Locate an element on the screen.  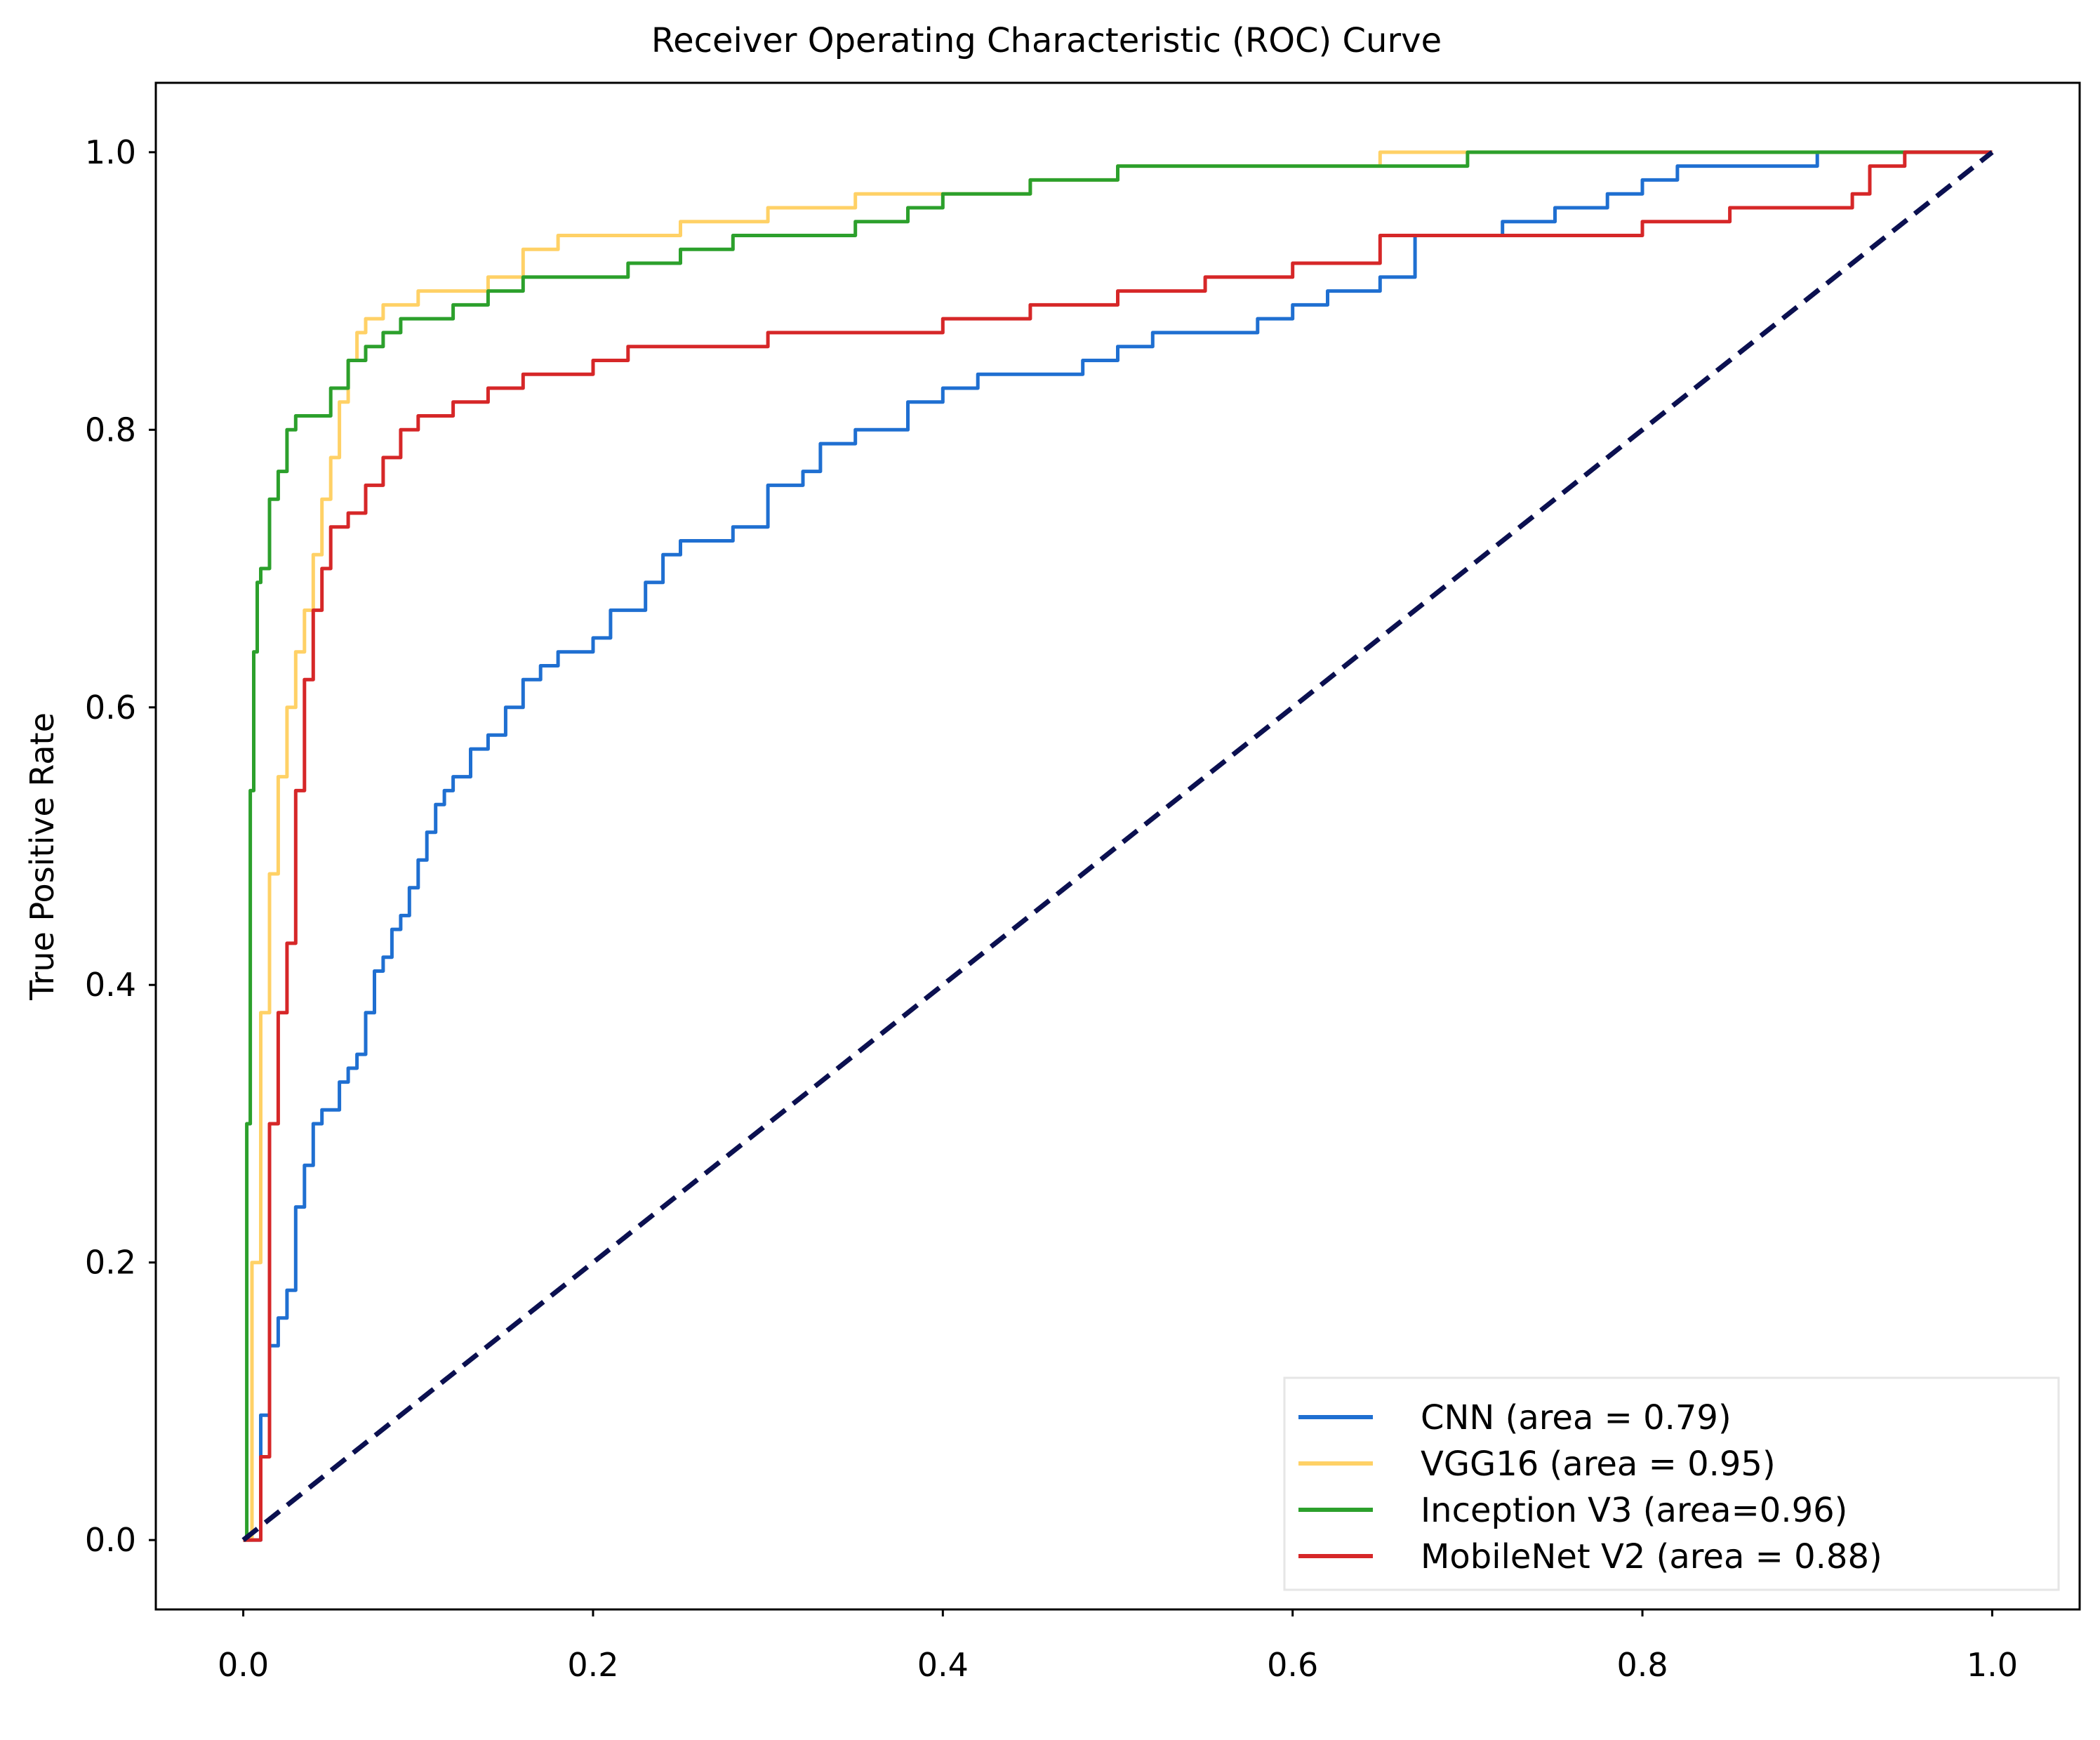
legend-label: CNN (area = 0.79) is located at coordinates (1576, 1418).